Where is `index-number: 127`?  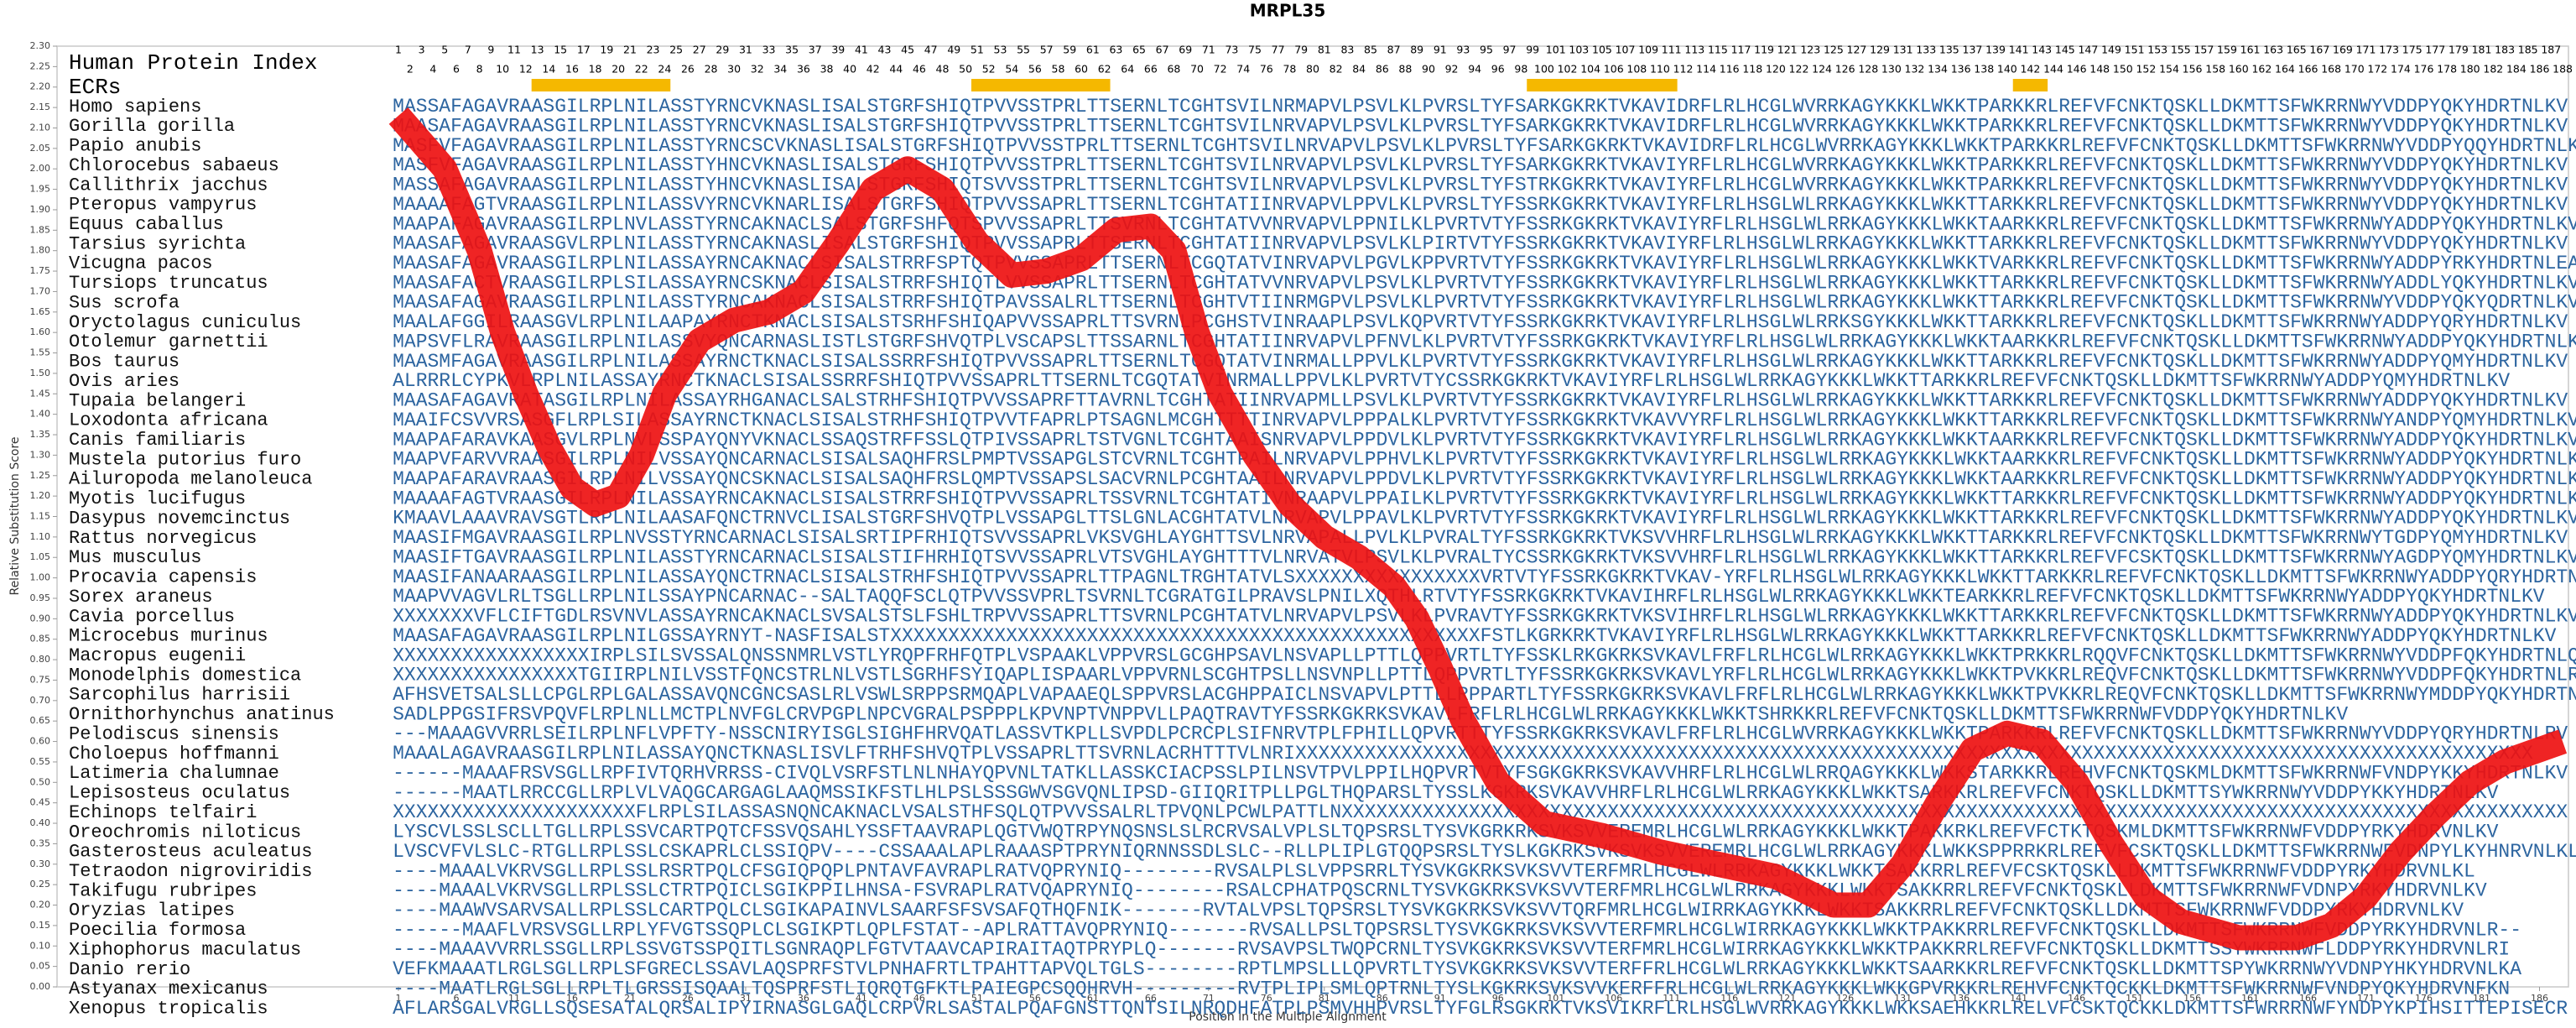
index-number: 127 is located at coordinates (1857, 50).